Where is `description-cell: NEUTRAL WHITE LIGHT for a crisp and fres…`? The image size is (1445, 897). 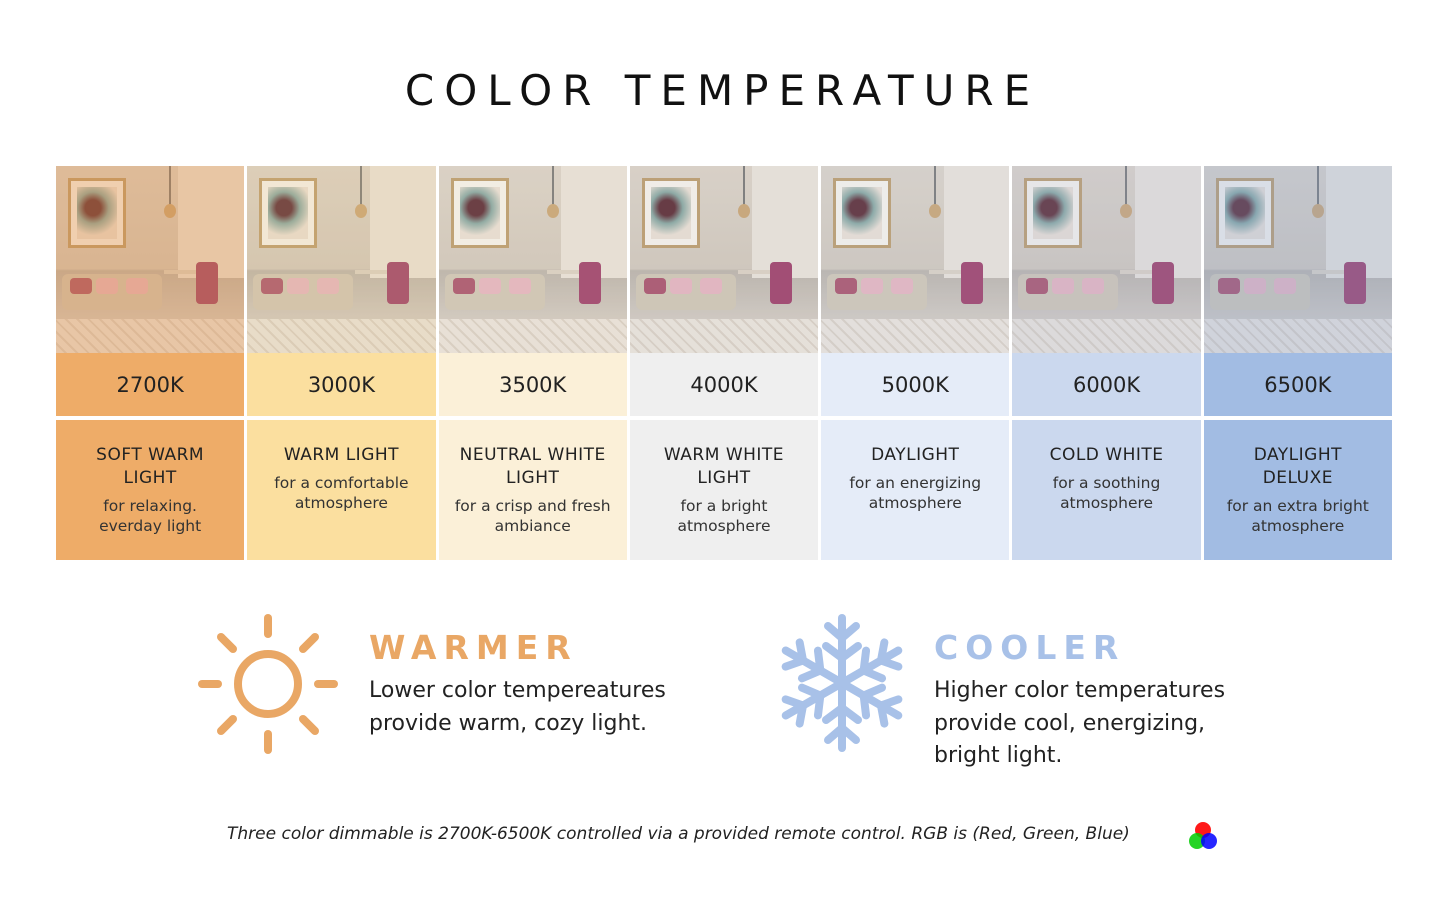 description-cell: NEUTRAL WHITE LIGHT for a crisp and fres… is located at coordinates (532, 490).